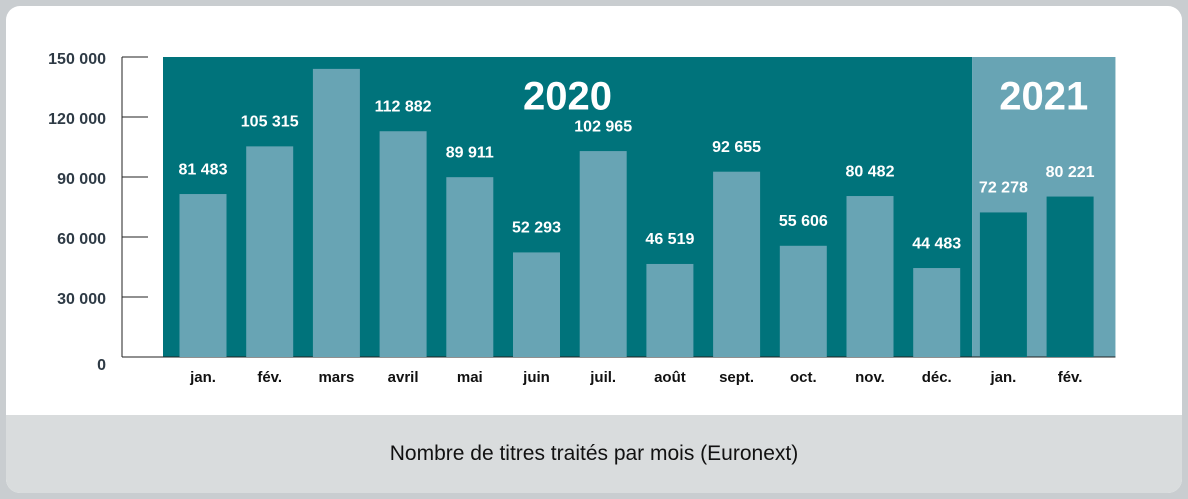 Image resolution: width=1188 pixels, height=499 pixels. I want to click on y-tick-label: 120 000, so click(77, 119).